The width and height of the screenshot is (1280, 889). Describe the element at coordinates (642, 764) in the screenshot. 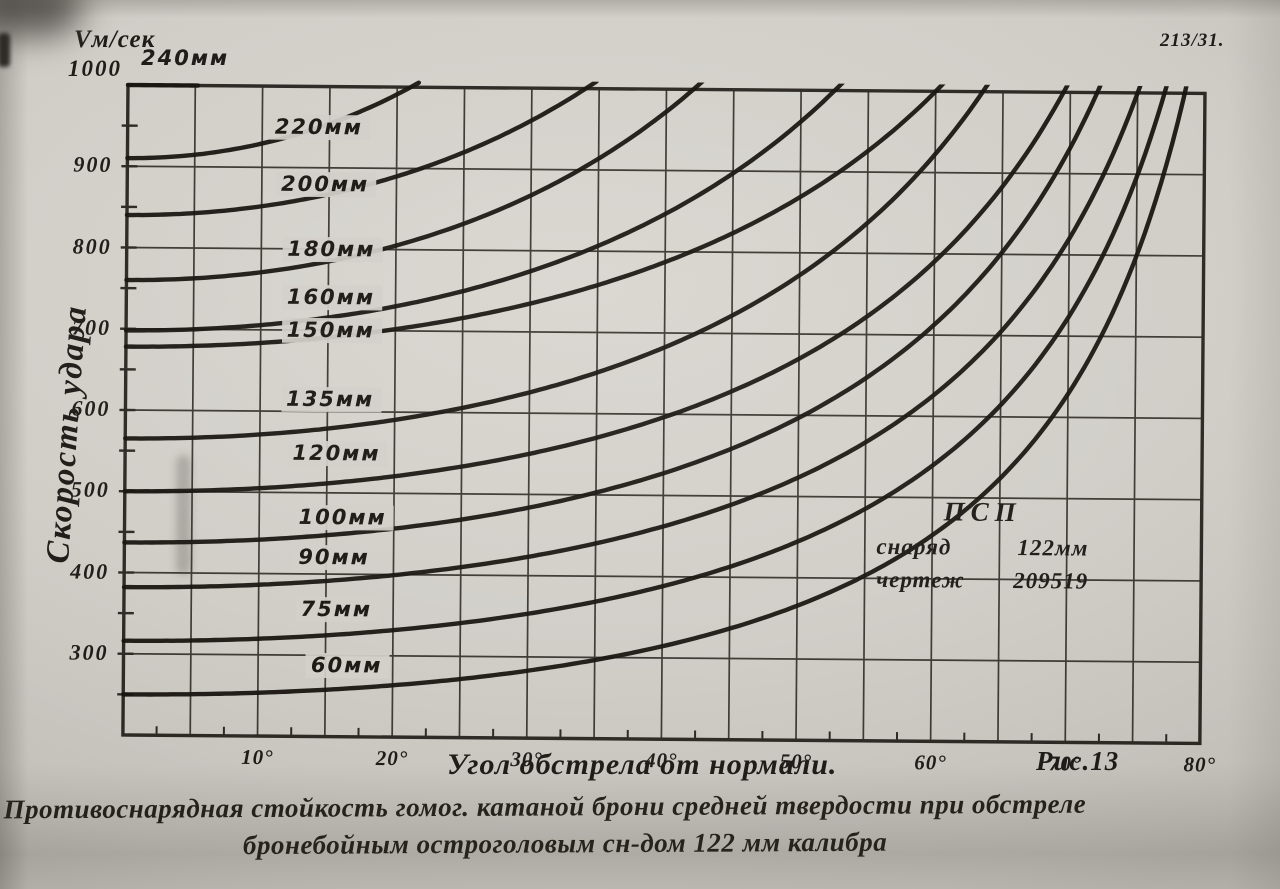

I see `x-axis-title: Угол обстрела от нормали.` at that location.